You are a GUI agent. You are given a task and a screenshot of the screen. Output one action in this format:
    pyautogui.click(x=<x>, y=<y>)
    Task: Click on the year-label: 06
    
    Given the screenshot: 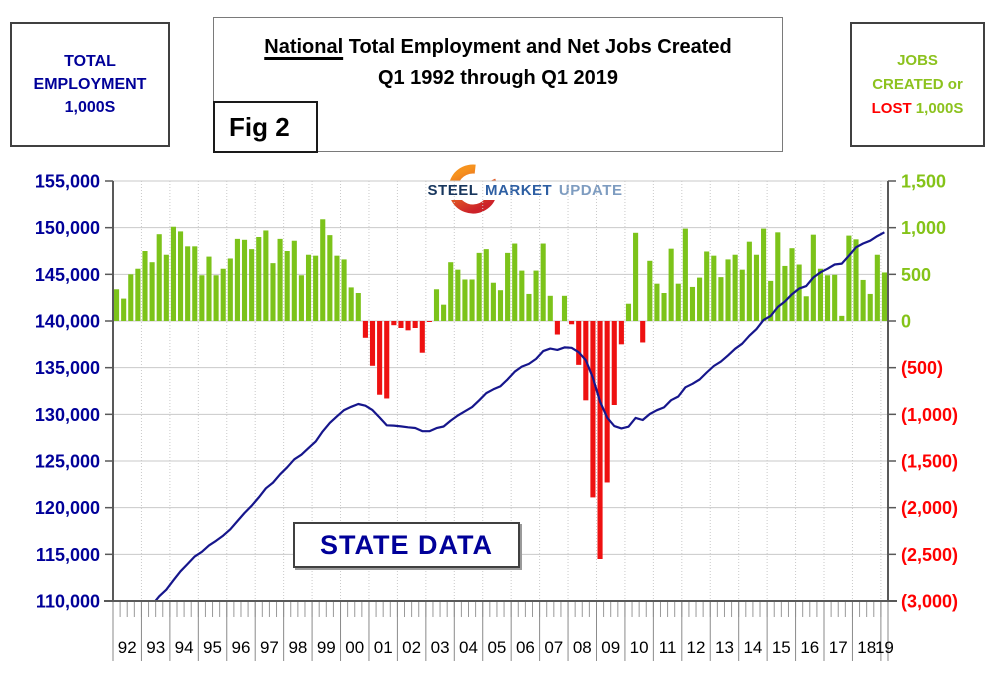 What is the action you would take?
    pyautogui.click(x=525, y=647)
    